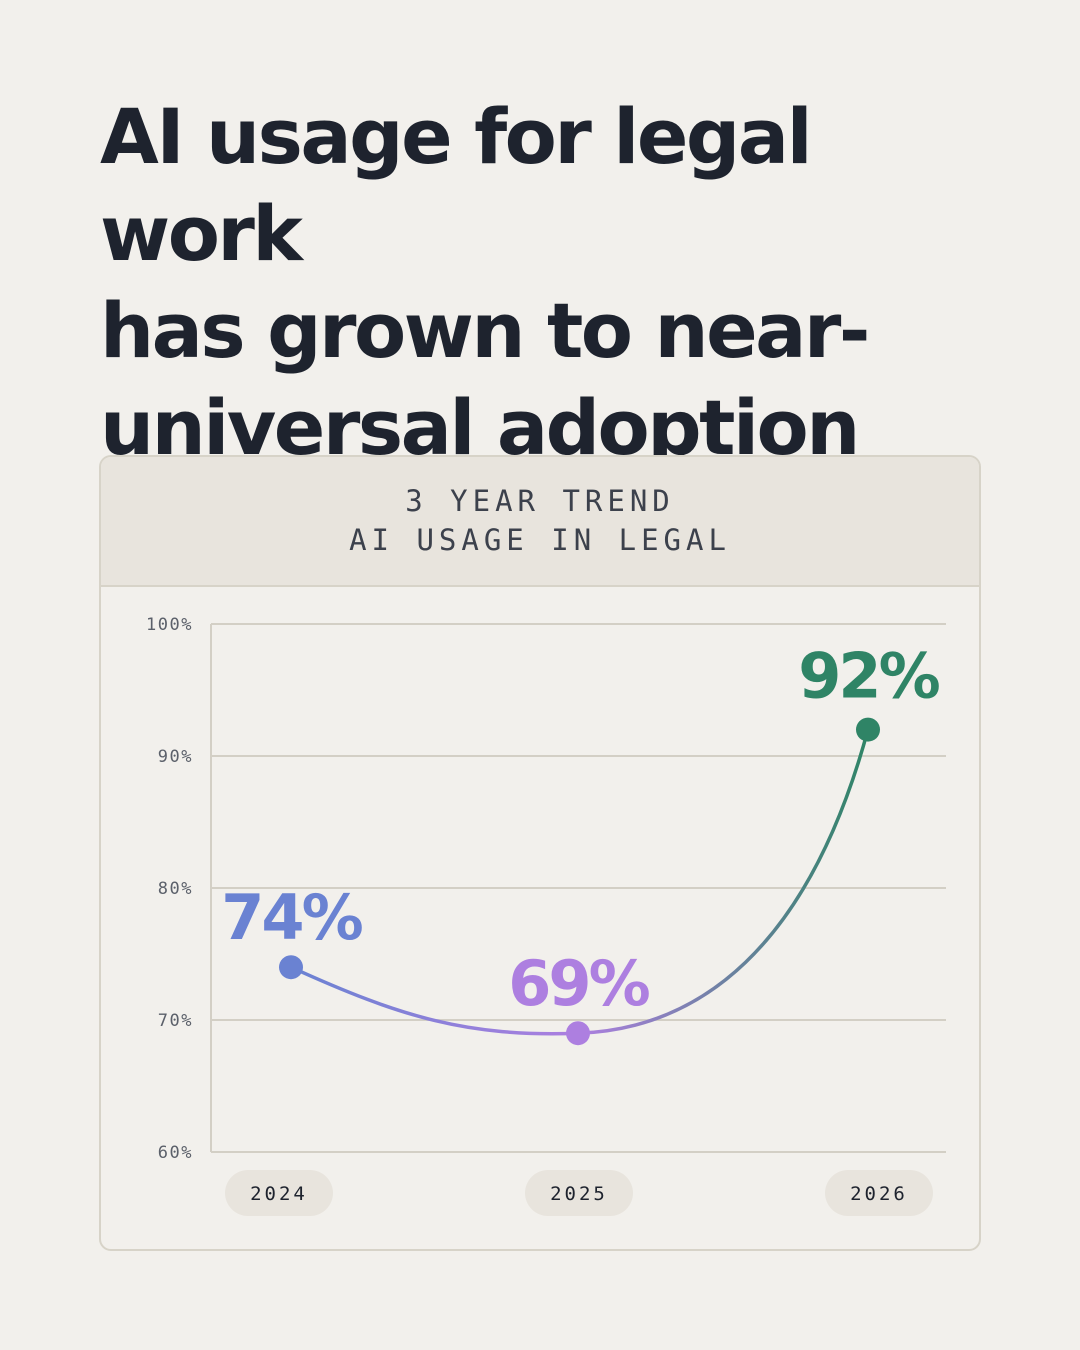  Describe the element at coordinates (175, 889) in the screenshot. I see `y-tick-label-80: 80%` at that location.